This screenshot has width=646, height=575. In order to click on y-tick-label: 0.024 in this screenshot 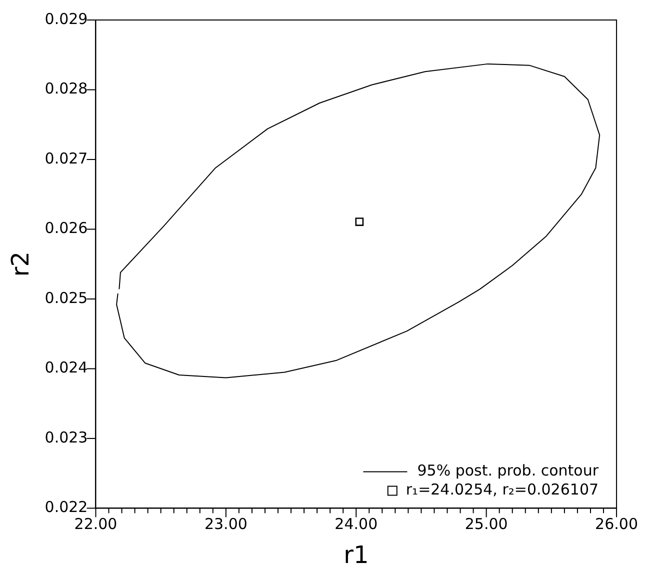, I will do `click(66, 367)`.